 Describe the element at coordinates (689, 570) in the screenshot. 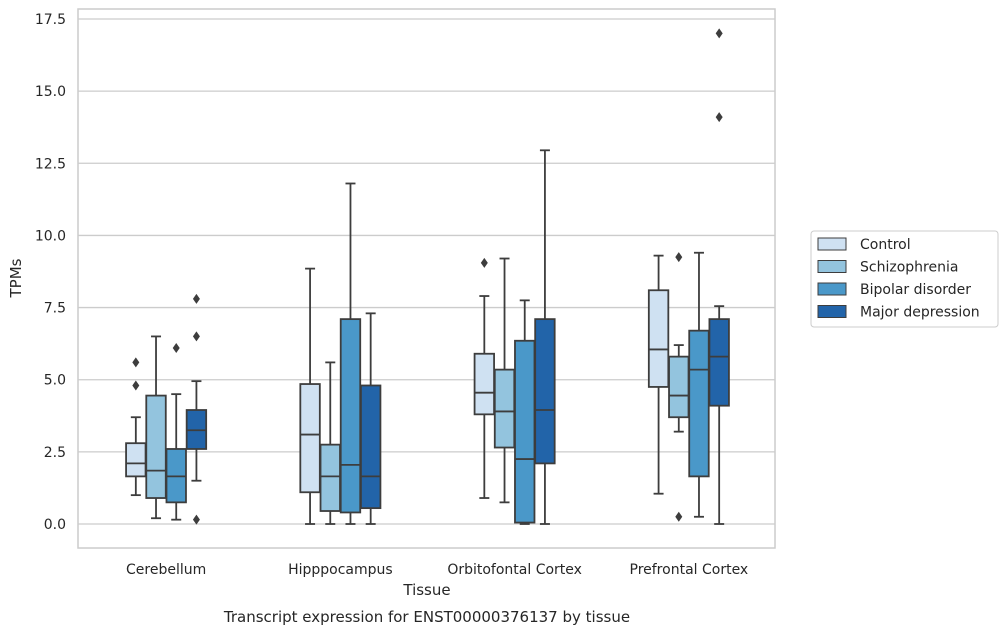

I see `x-tick-label: Prefrontal Cortex` at that location.